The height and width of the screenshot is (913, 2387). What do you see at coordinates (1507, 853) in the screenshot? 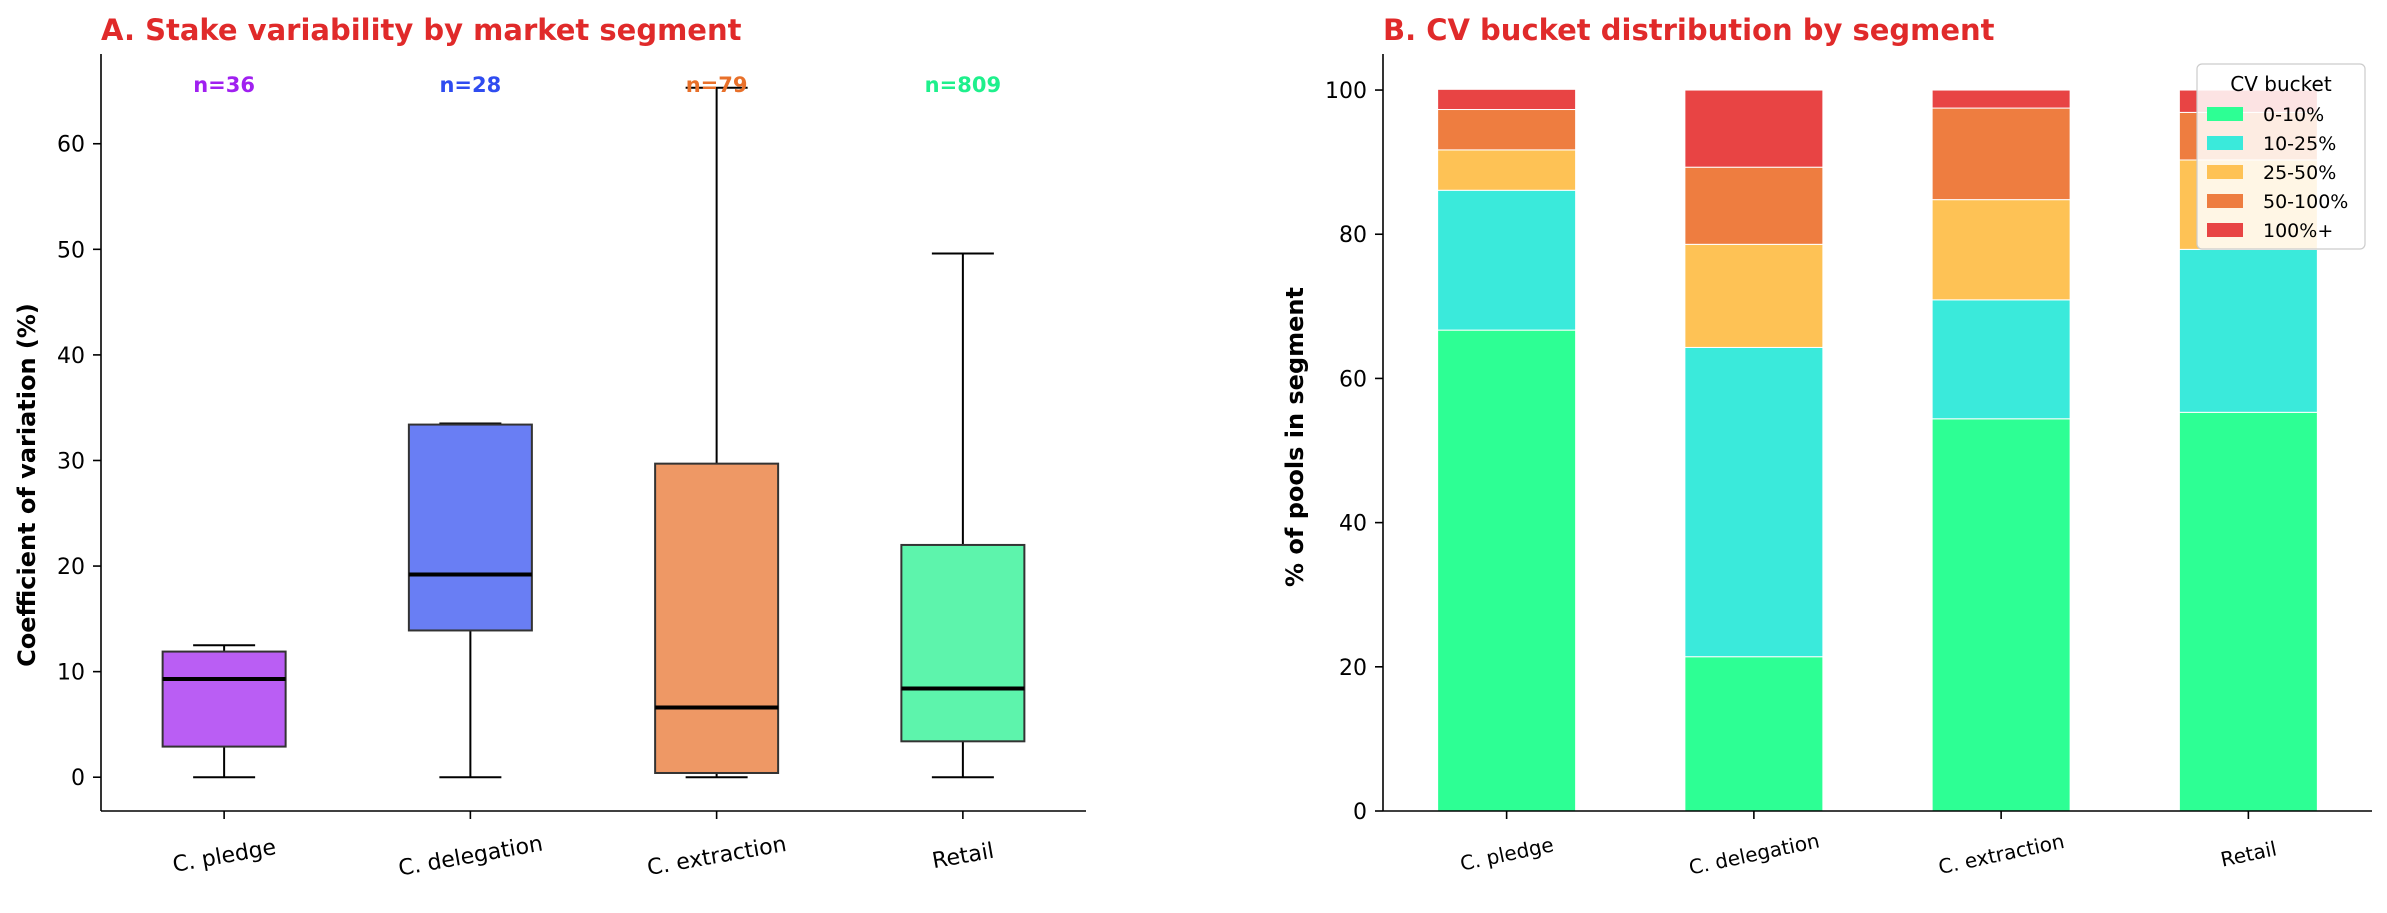
I see `x-tick-label-b-c-pledge: C. pledge` at bounding box center [1507, 853].